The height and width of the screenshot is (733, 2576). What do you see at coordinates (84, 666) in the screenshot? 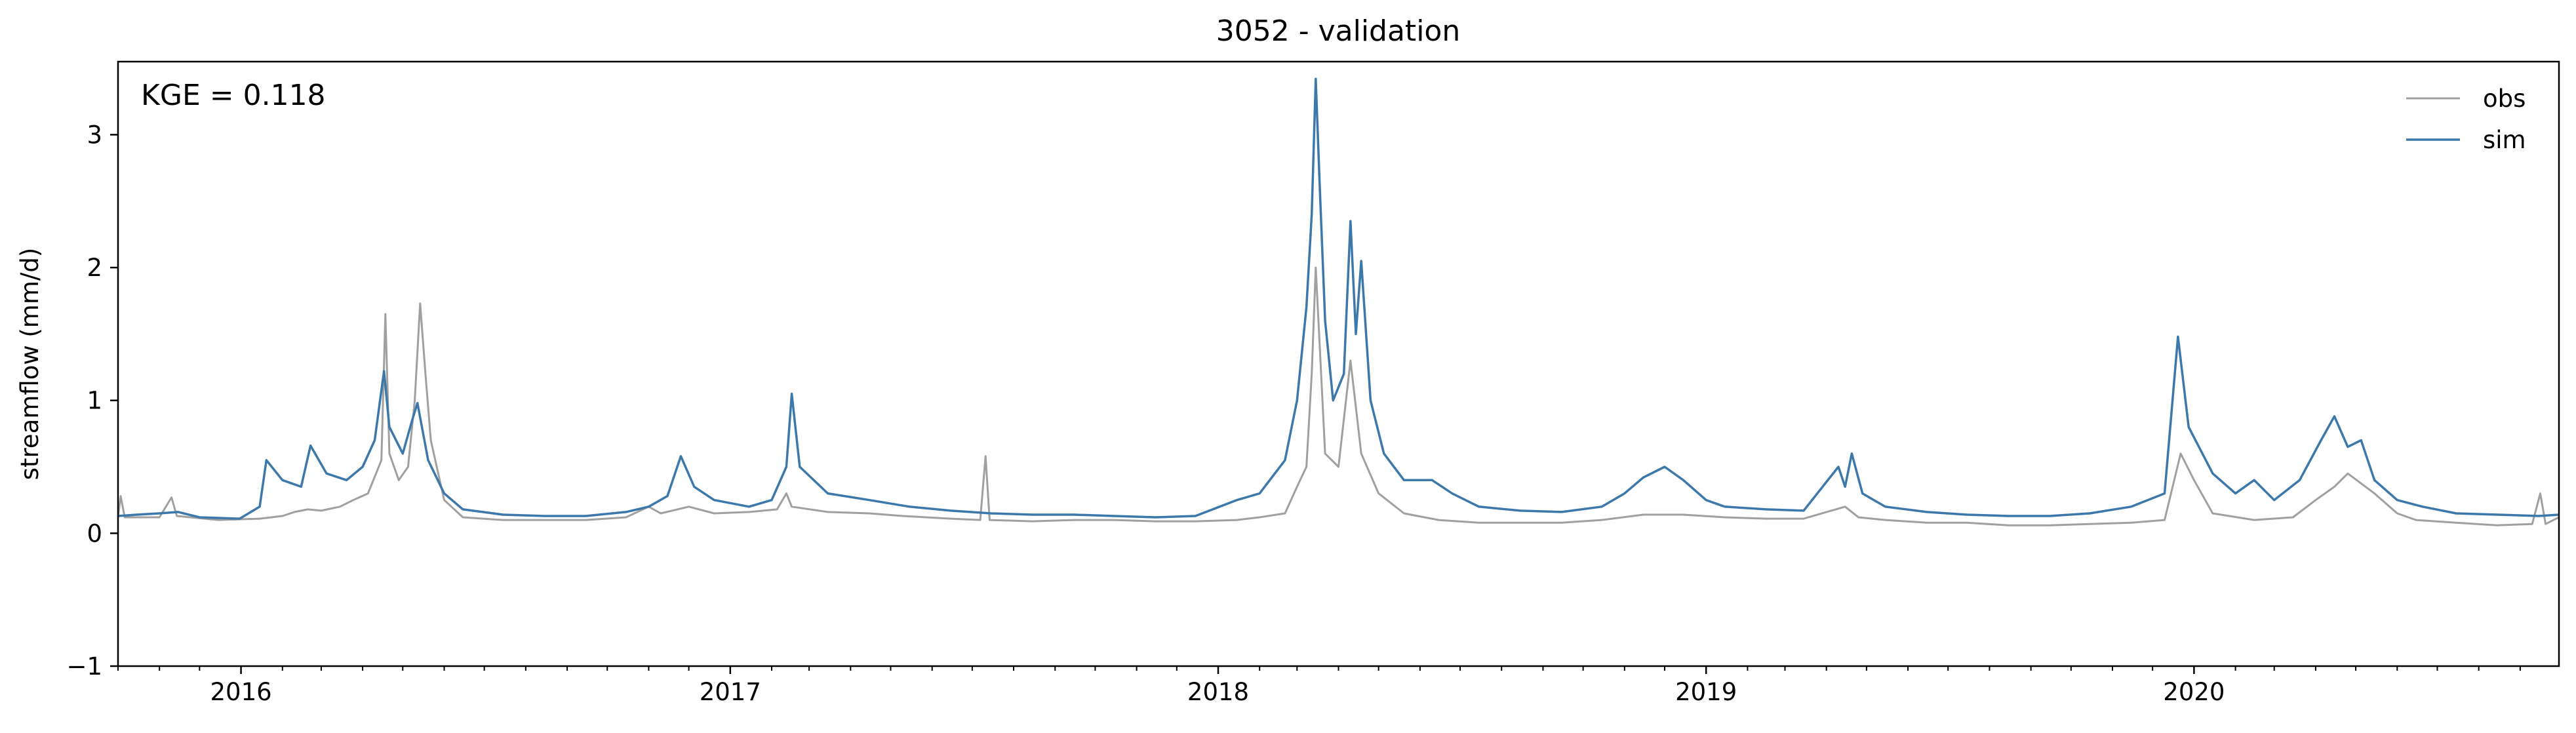
I see `y-tick-label: −1` at bounding box center [84, 666].